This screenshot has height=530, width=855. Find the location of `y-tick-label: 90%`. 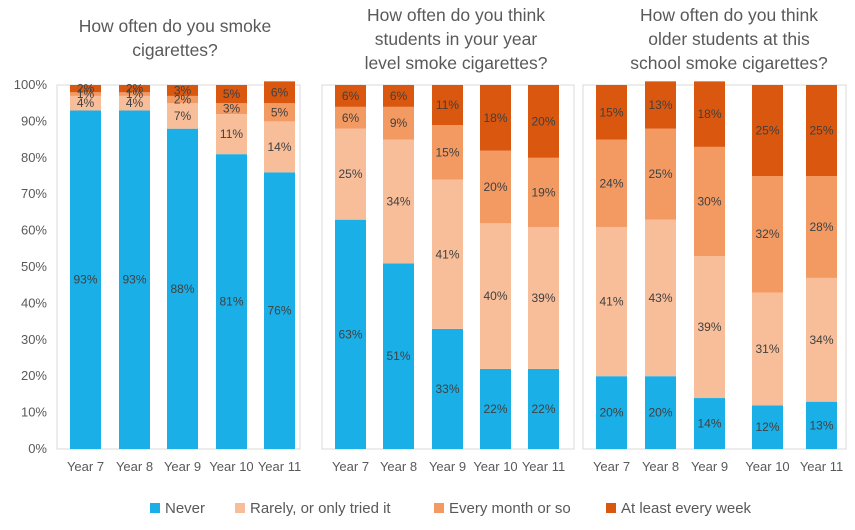

y-tick-label: 90% is located at coordinates (34, 120).